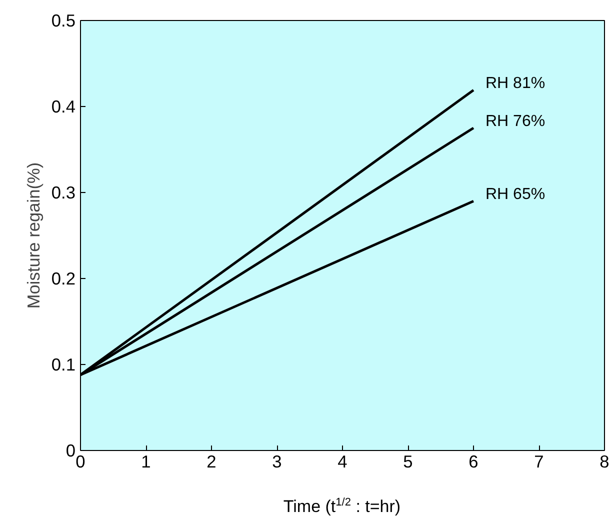  Describe the element at coordinates (342, 506) in the screenshot. I see `x-axis-title: Time (t$^{1/2}$ : t=hr)` at that location.